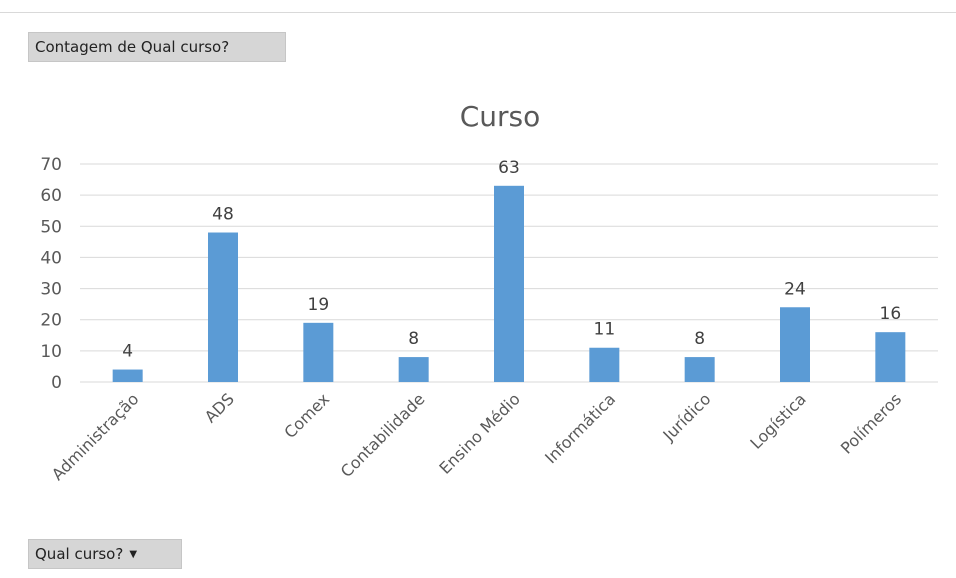 The image size is (956, 578). I want to click on data-label: 16, so click(891, 314).